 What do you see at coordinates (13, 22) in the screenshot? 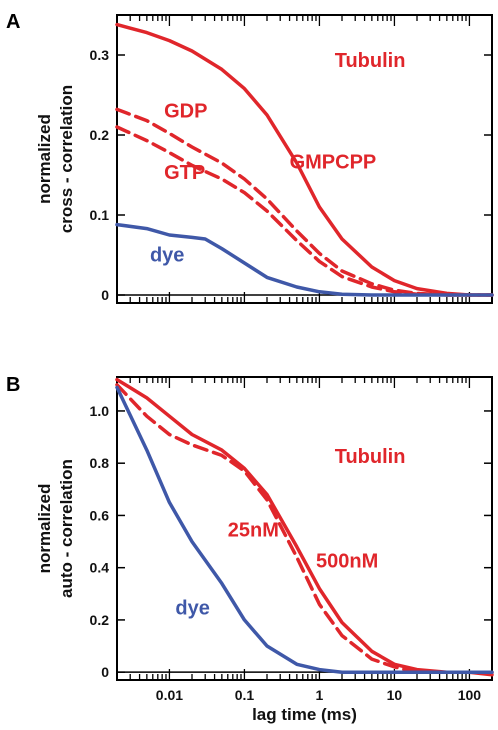
I see `panel-letter: A` at bounding box center [13, 22].